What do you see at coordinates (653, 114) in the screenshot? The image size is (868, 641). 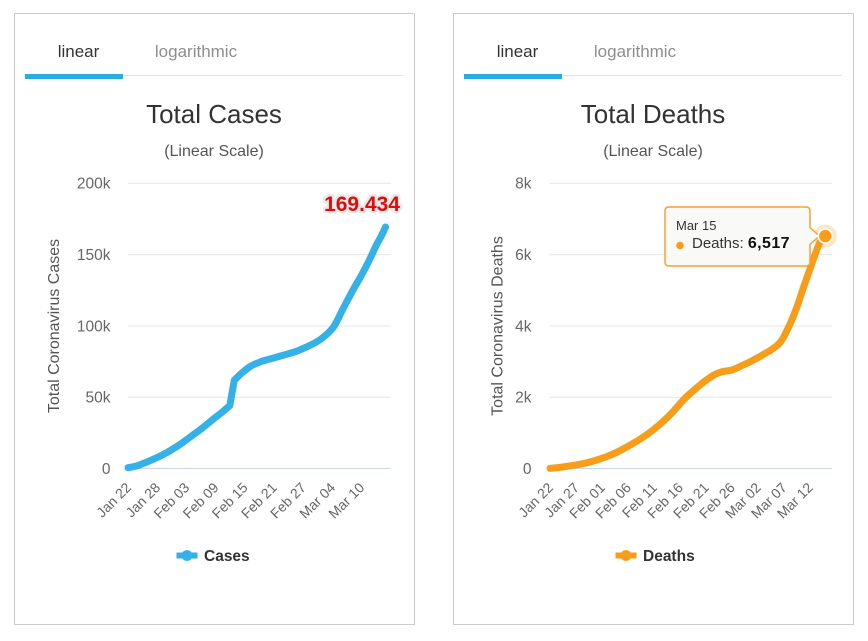 I see `svg-text: Total Deaths` at bounding box center [653, 114].